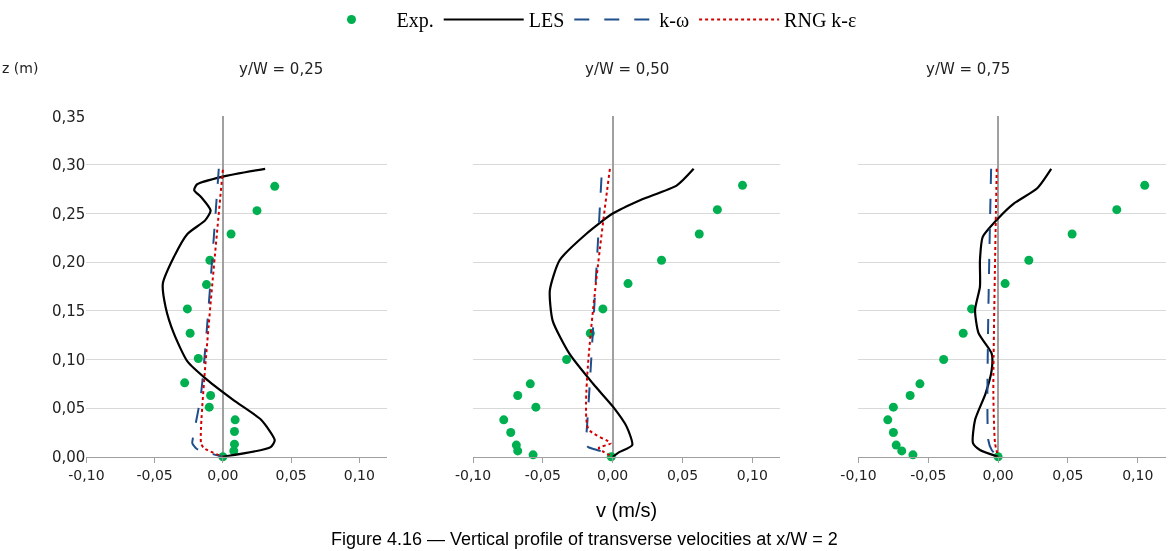 The width and height of the screenshot is (1168, 551). I want to click on y-tick-label: 0,15, so click(69, 311).